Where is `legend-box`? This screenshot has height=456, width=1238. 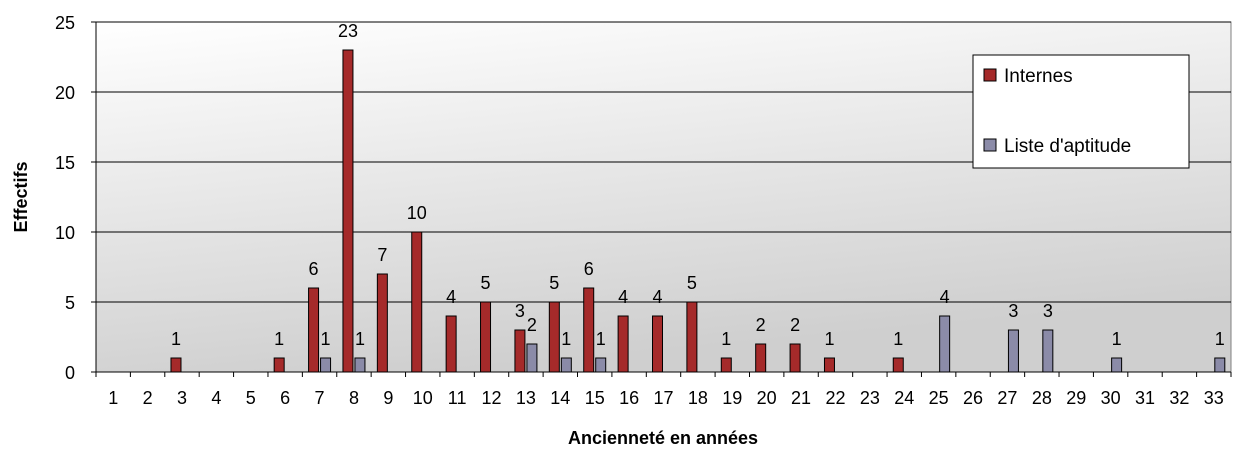
legend-box is located at coordinates (1081, 111).